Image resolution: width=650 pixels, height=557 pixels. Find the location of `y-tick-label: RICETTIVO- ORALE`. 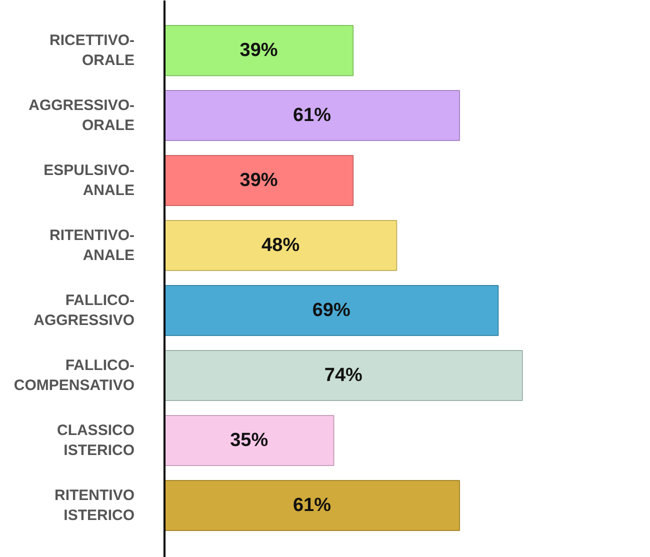

y-tick-label: RICETTIVO- ORALE is located at coordinates (92, 51).